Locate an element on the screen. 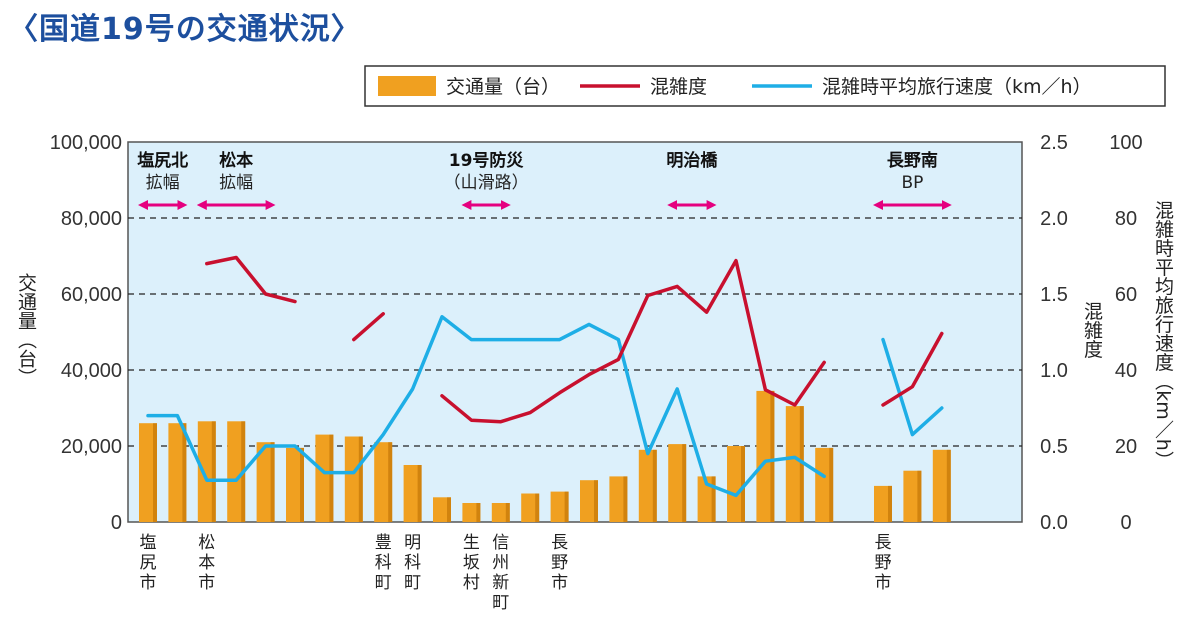 This screenshot has height=620, width=1181. congestion-tick-label: 1.0 is located at coordinates (1054, 371).